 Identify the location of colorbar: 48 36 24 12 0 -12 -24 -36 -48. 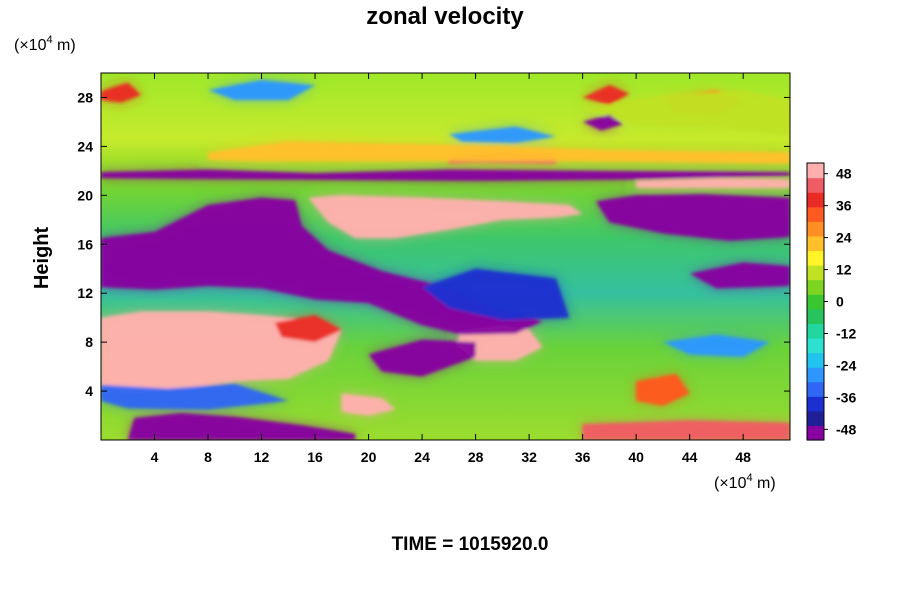
(831, 301).